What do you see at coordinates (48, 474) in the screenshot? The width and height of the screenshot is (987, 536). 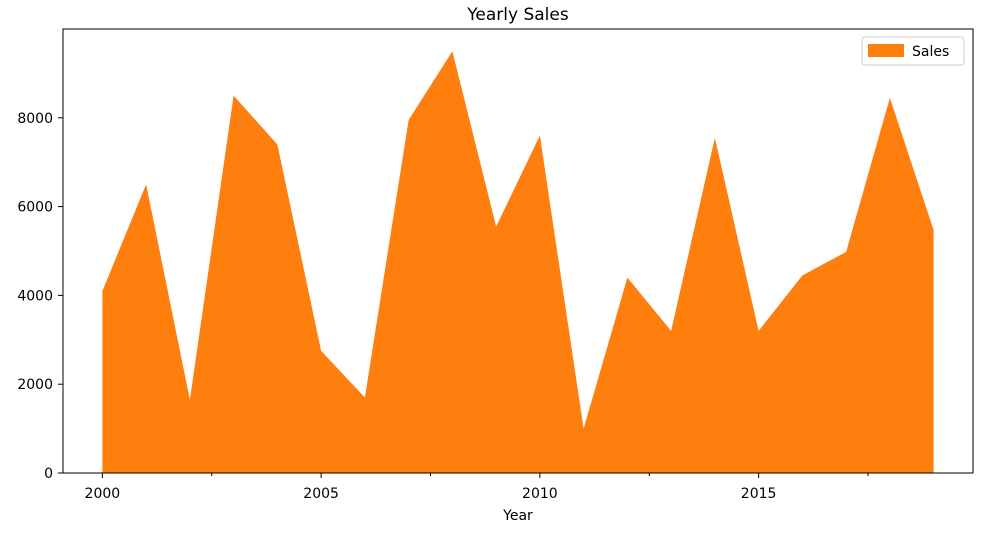 I see `y-tick-label: 0` at bounding box center [48, 474].